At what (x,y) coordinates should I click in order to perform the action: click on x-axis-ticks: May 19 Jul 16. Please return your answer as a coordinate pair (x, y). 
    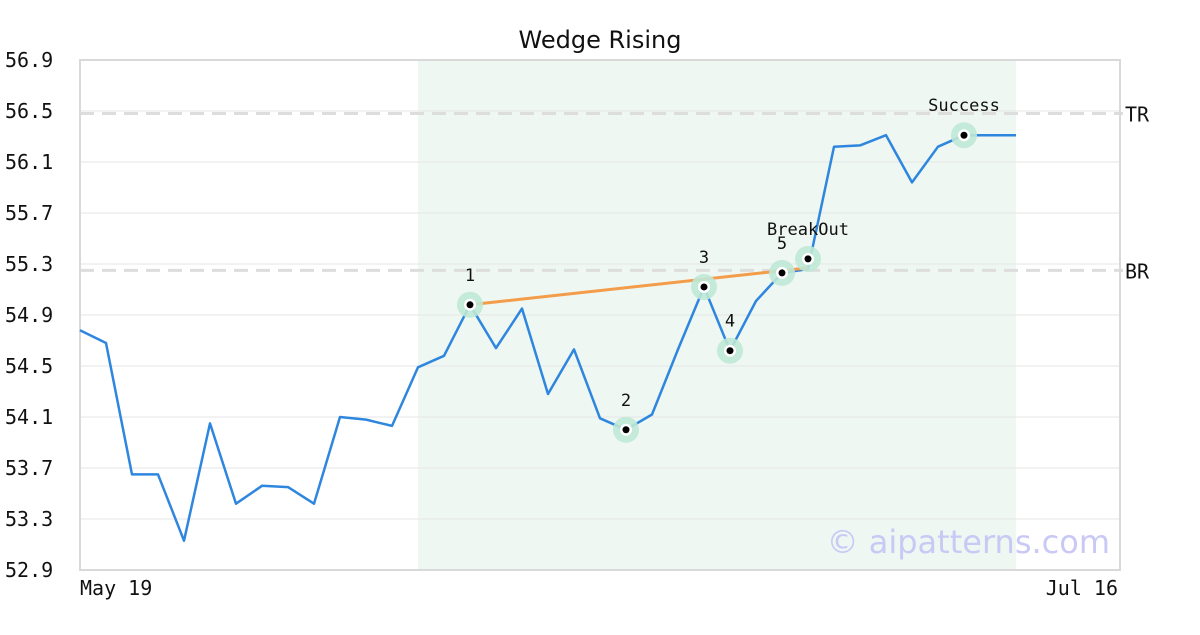
    Looking at the image, I should click on (599, 588).